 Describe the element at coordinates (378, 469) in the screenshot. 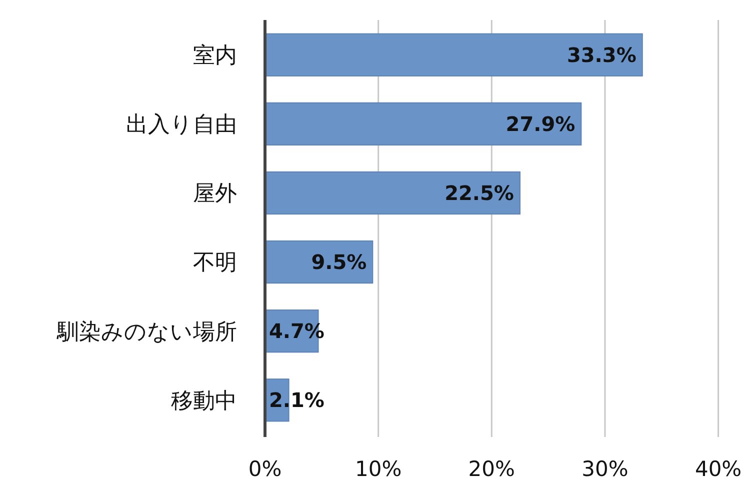

I see `x-tick-label: 10%` at that location.